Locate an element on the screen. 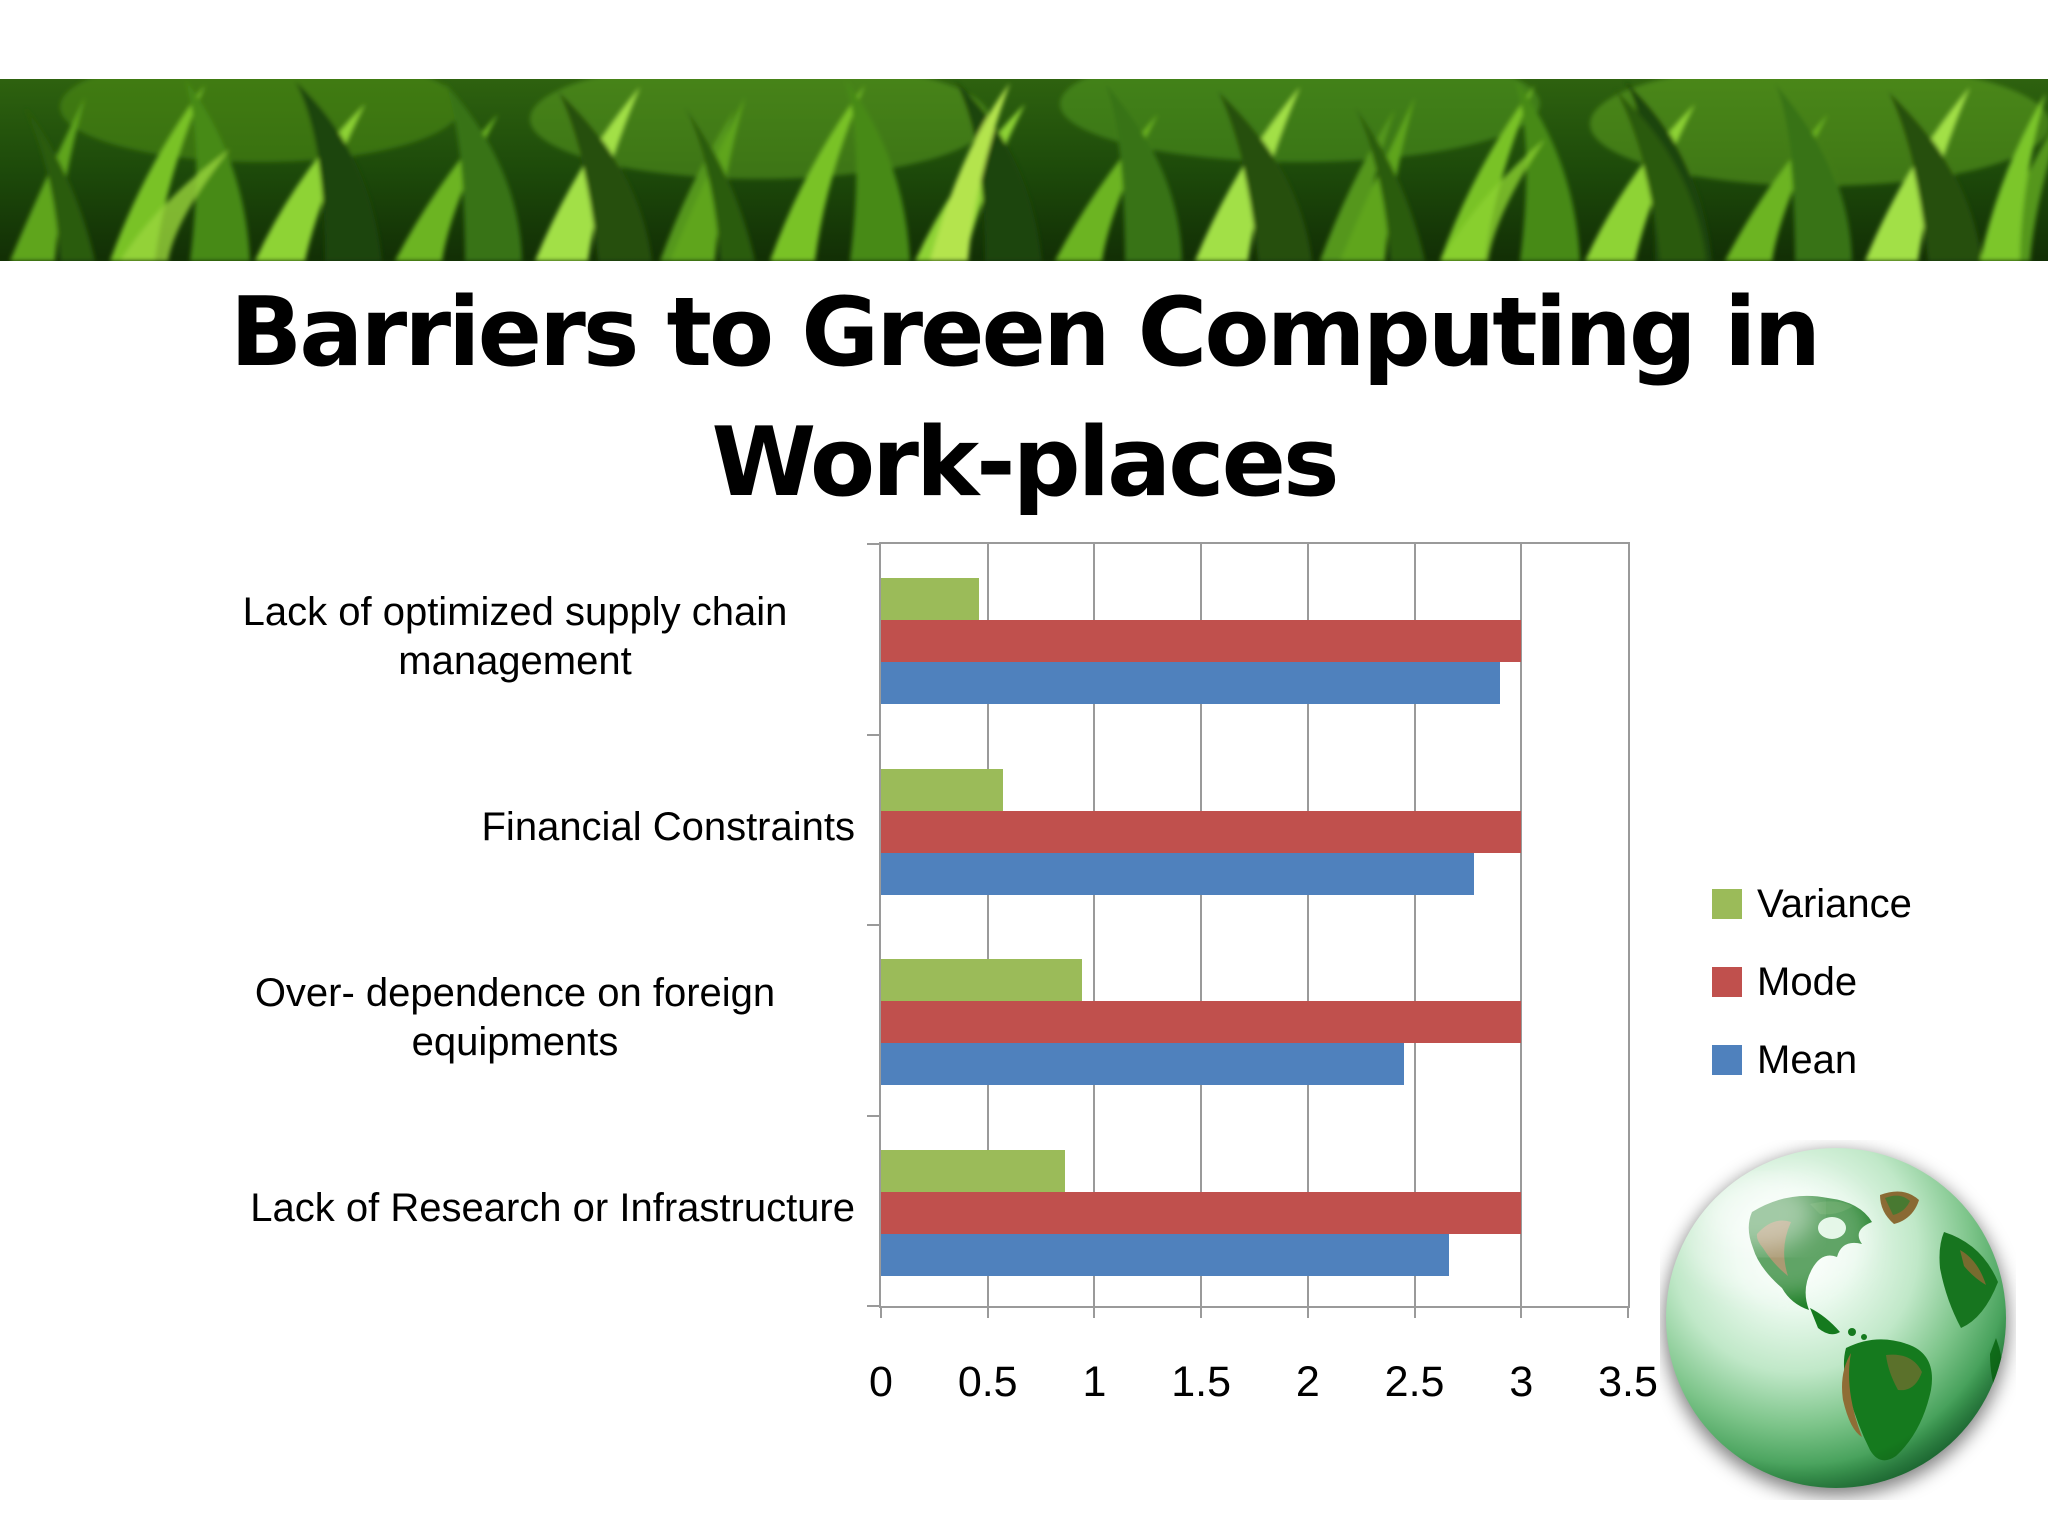 The height and width of the screenshot is (1536, 2048). x-axis-tick-label: 0 is located at coordinates (881, 1382).